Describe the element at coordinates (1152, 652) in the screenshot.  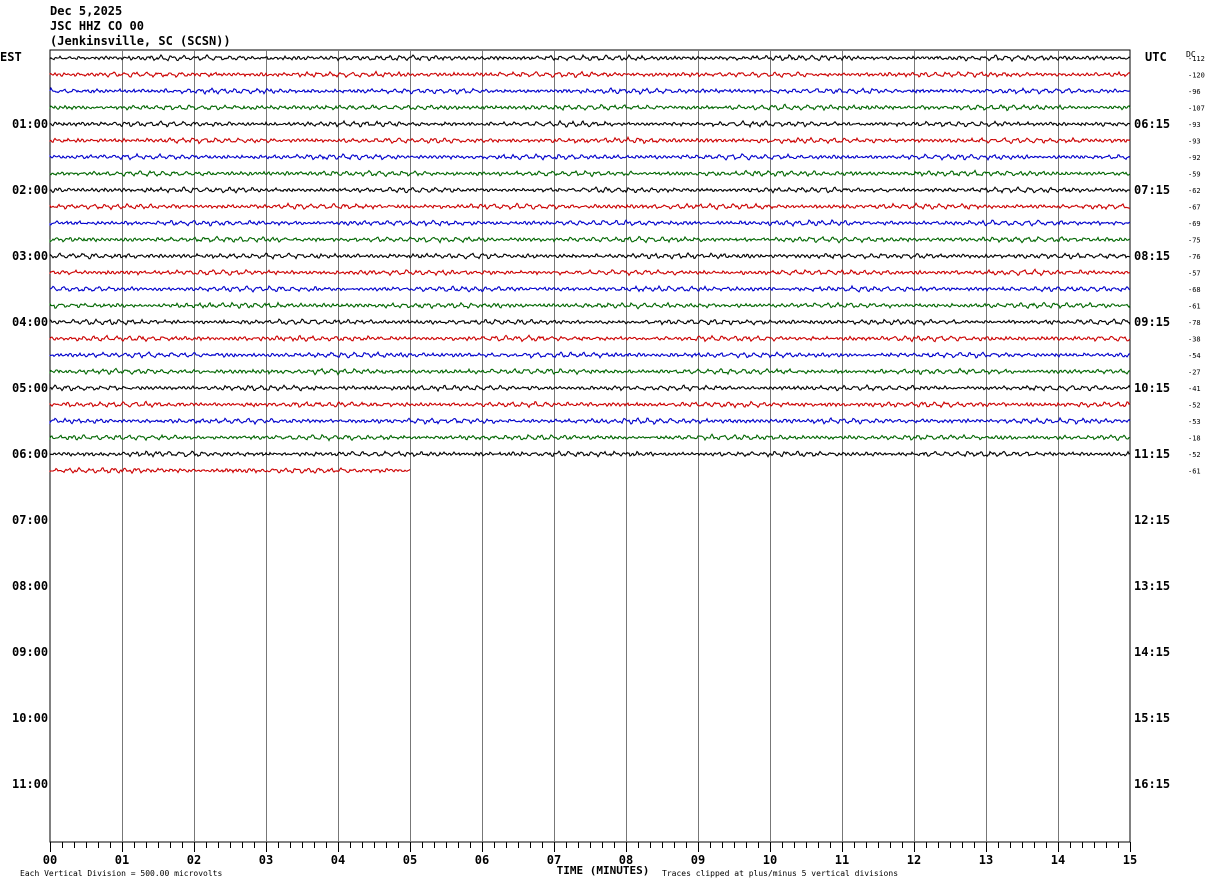
I see `utc-hour-label: 14:15` at that location.